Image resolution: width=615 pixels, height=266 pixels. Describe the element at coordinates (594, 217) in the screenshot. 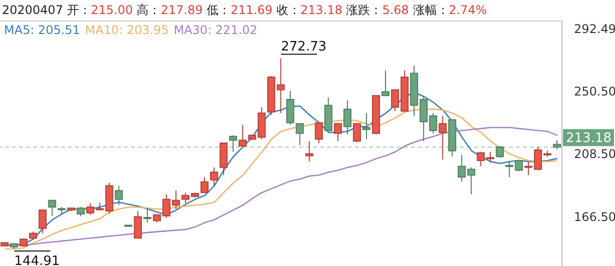

I see `y-tick-label: 166.50` at that location.